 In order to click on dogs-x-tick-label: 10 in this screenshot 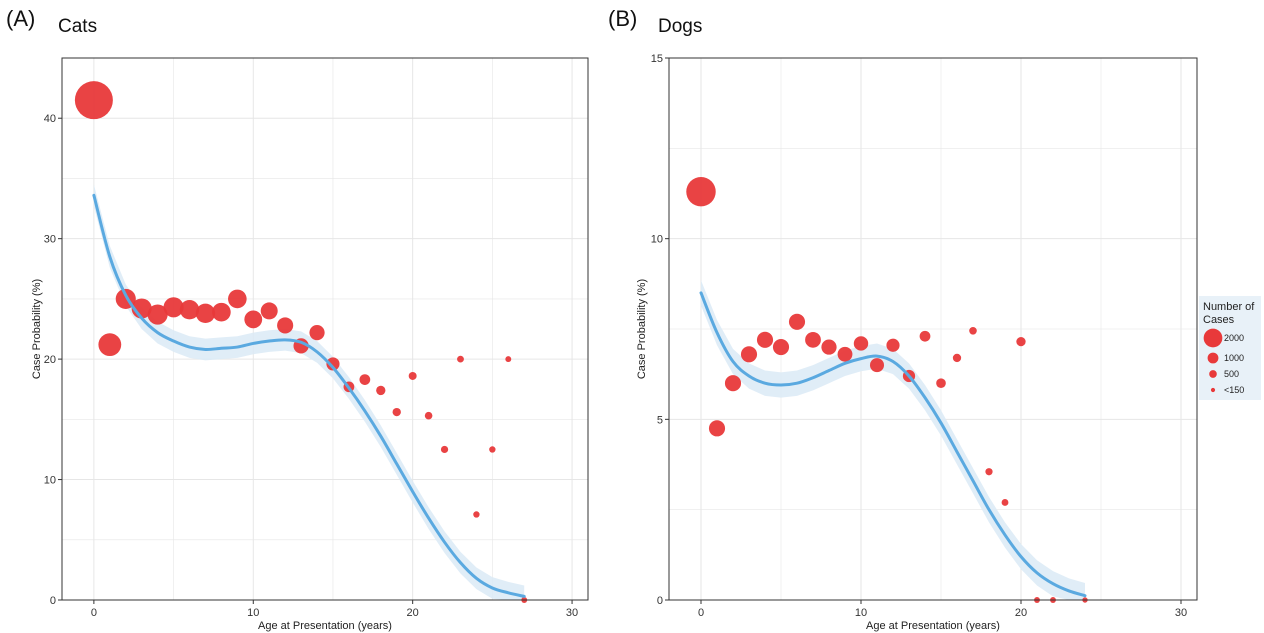, I will do `click(861, 613)`.